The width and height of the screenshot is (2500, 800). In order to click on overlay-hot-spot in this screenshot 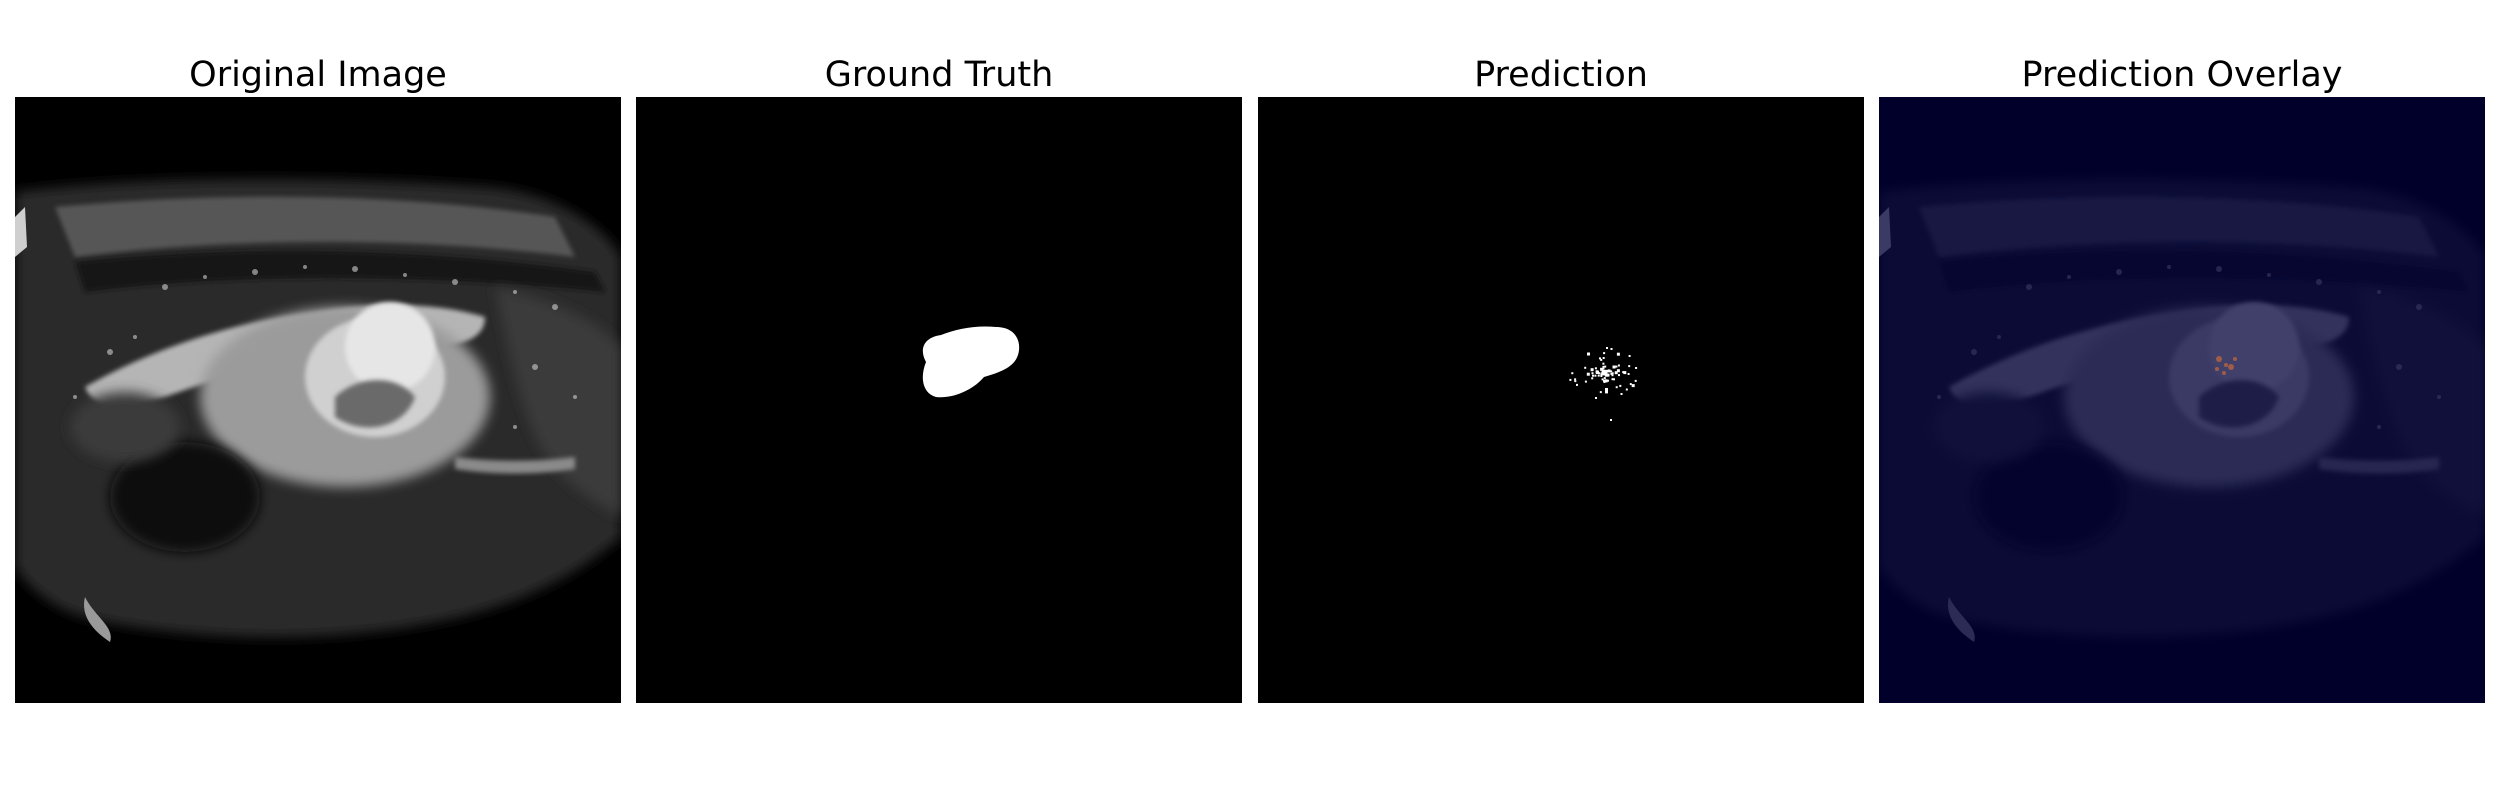, I will do `click(2226, 365)`.